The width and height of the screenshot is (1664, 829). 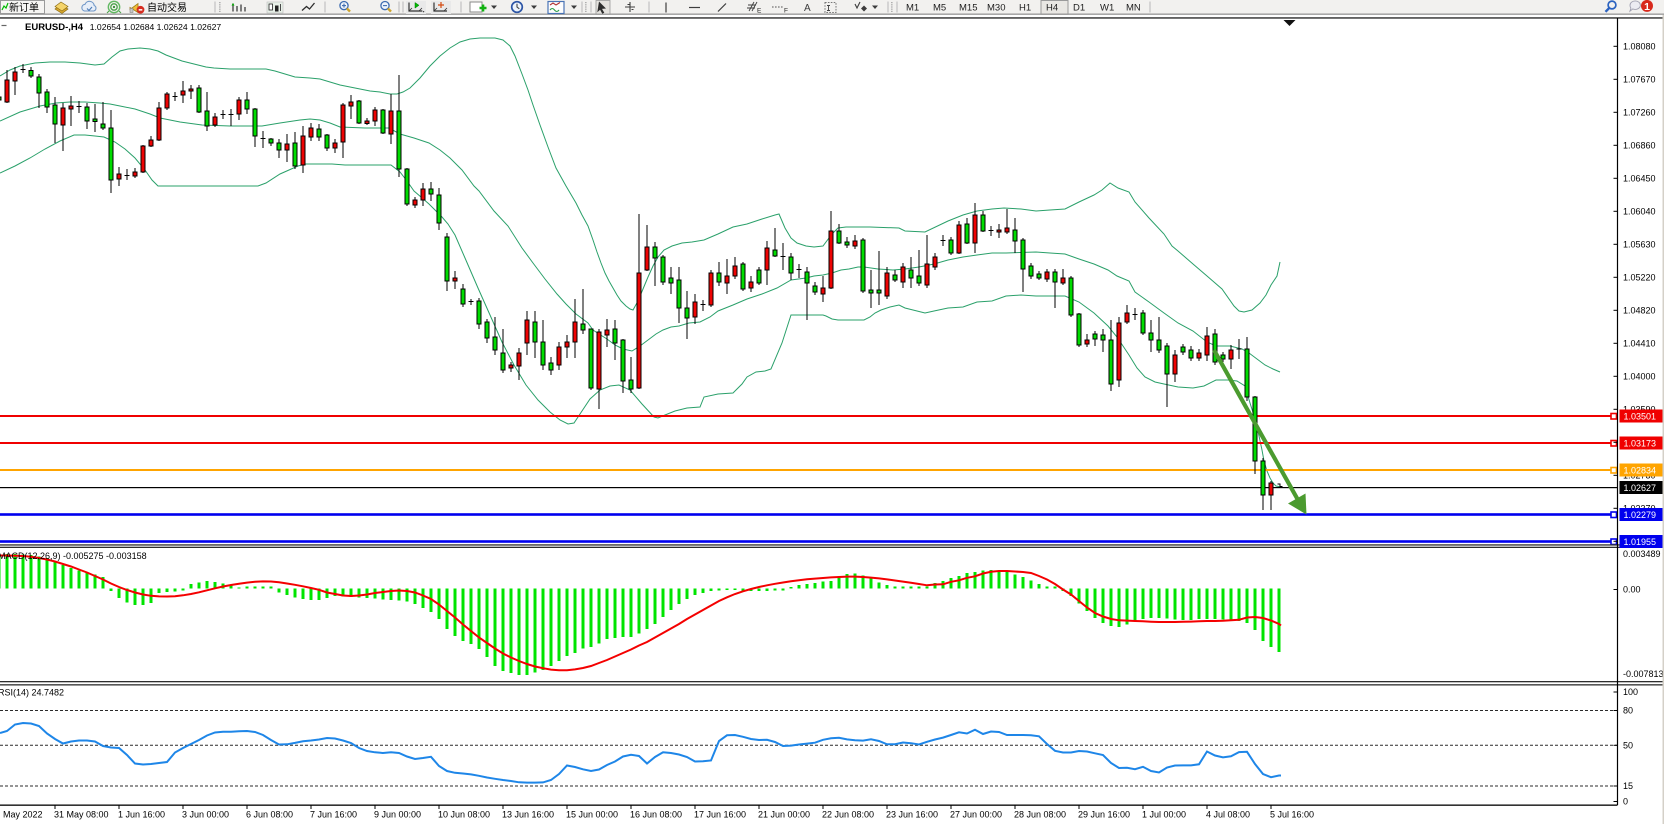 I want to click on svg-text: F, so click(x=786, y=11).